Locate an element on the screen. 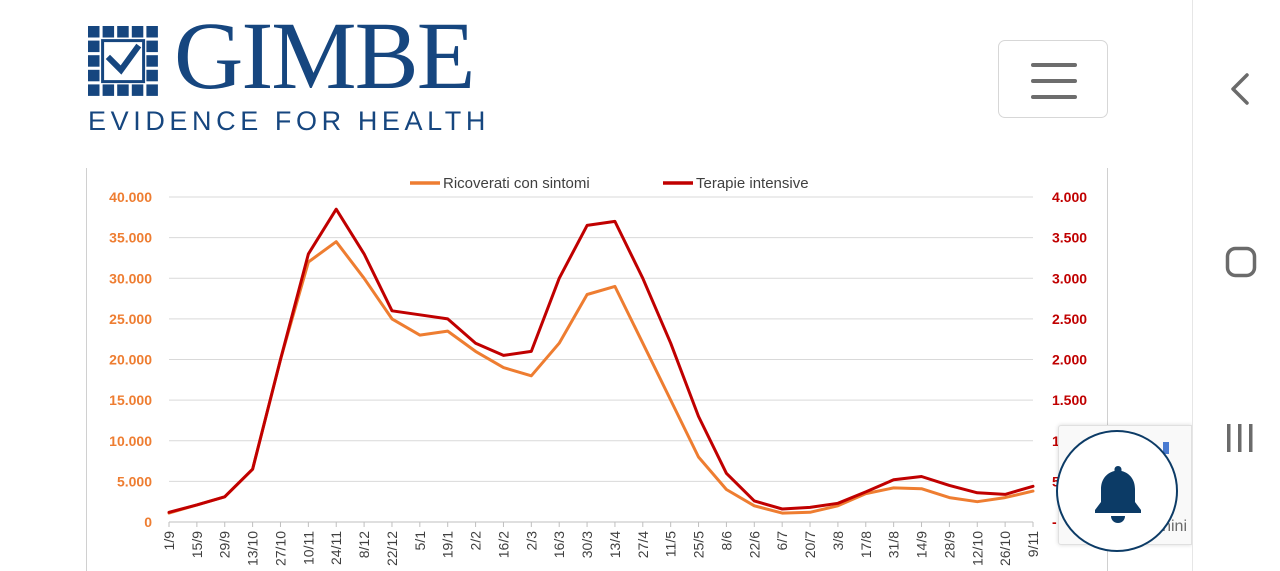 The width and height of the screenshot is (1280, 571). y-left-tick-label: 35.000 is located at coordinates (130, 238).